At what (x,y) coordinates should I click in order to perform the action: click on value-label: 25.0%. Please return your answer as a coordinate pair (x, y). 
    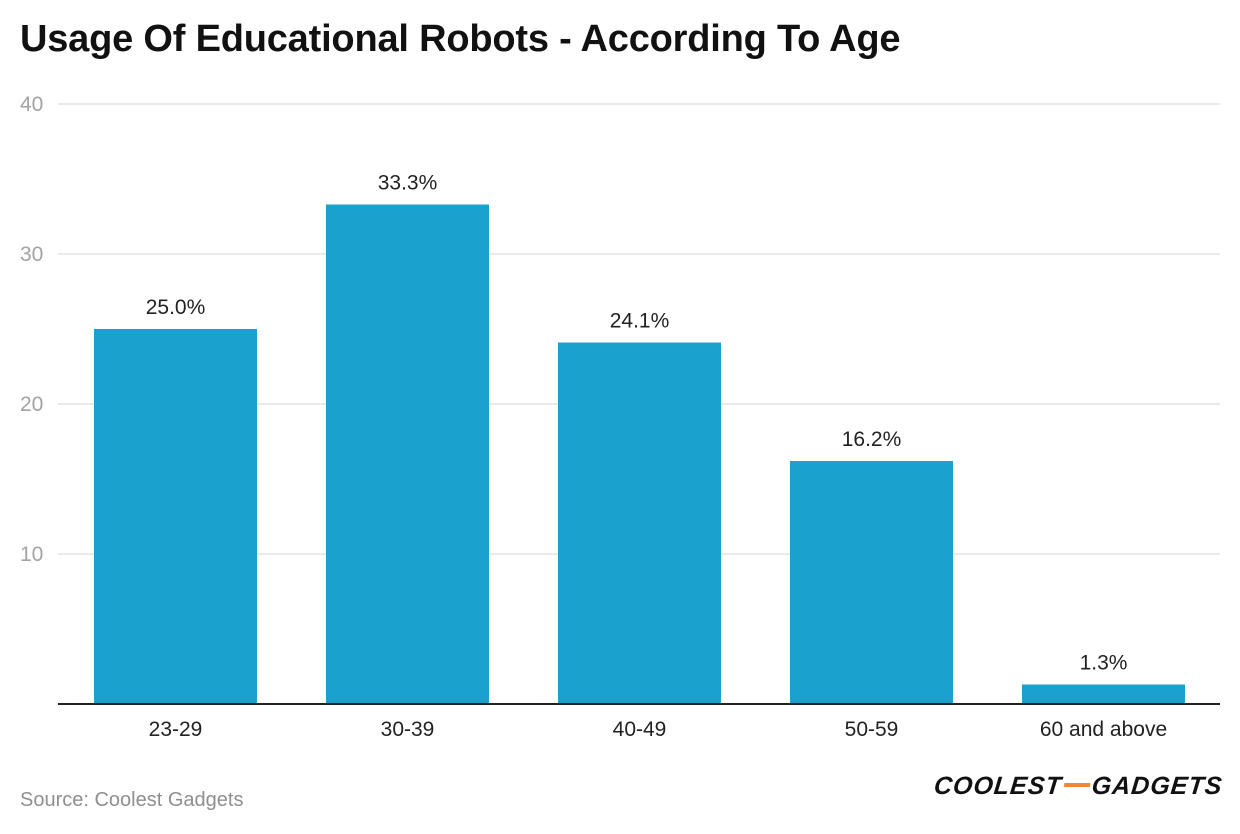
    Looking at the image, I should click on (176, 307).